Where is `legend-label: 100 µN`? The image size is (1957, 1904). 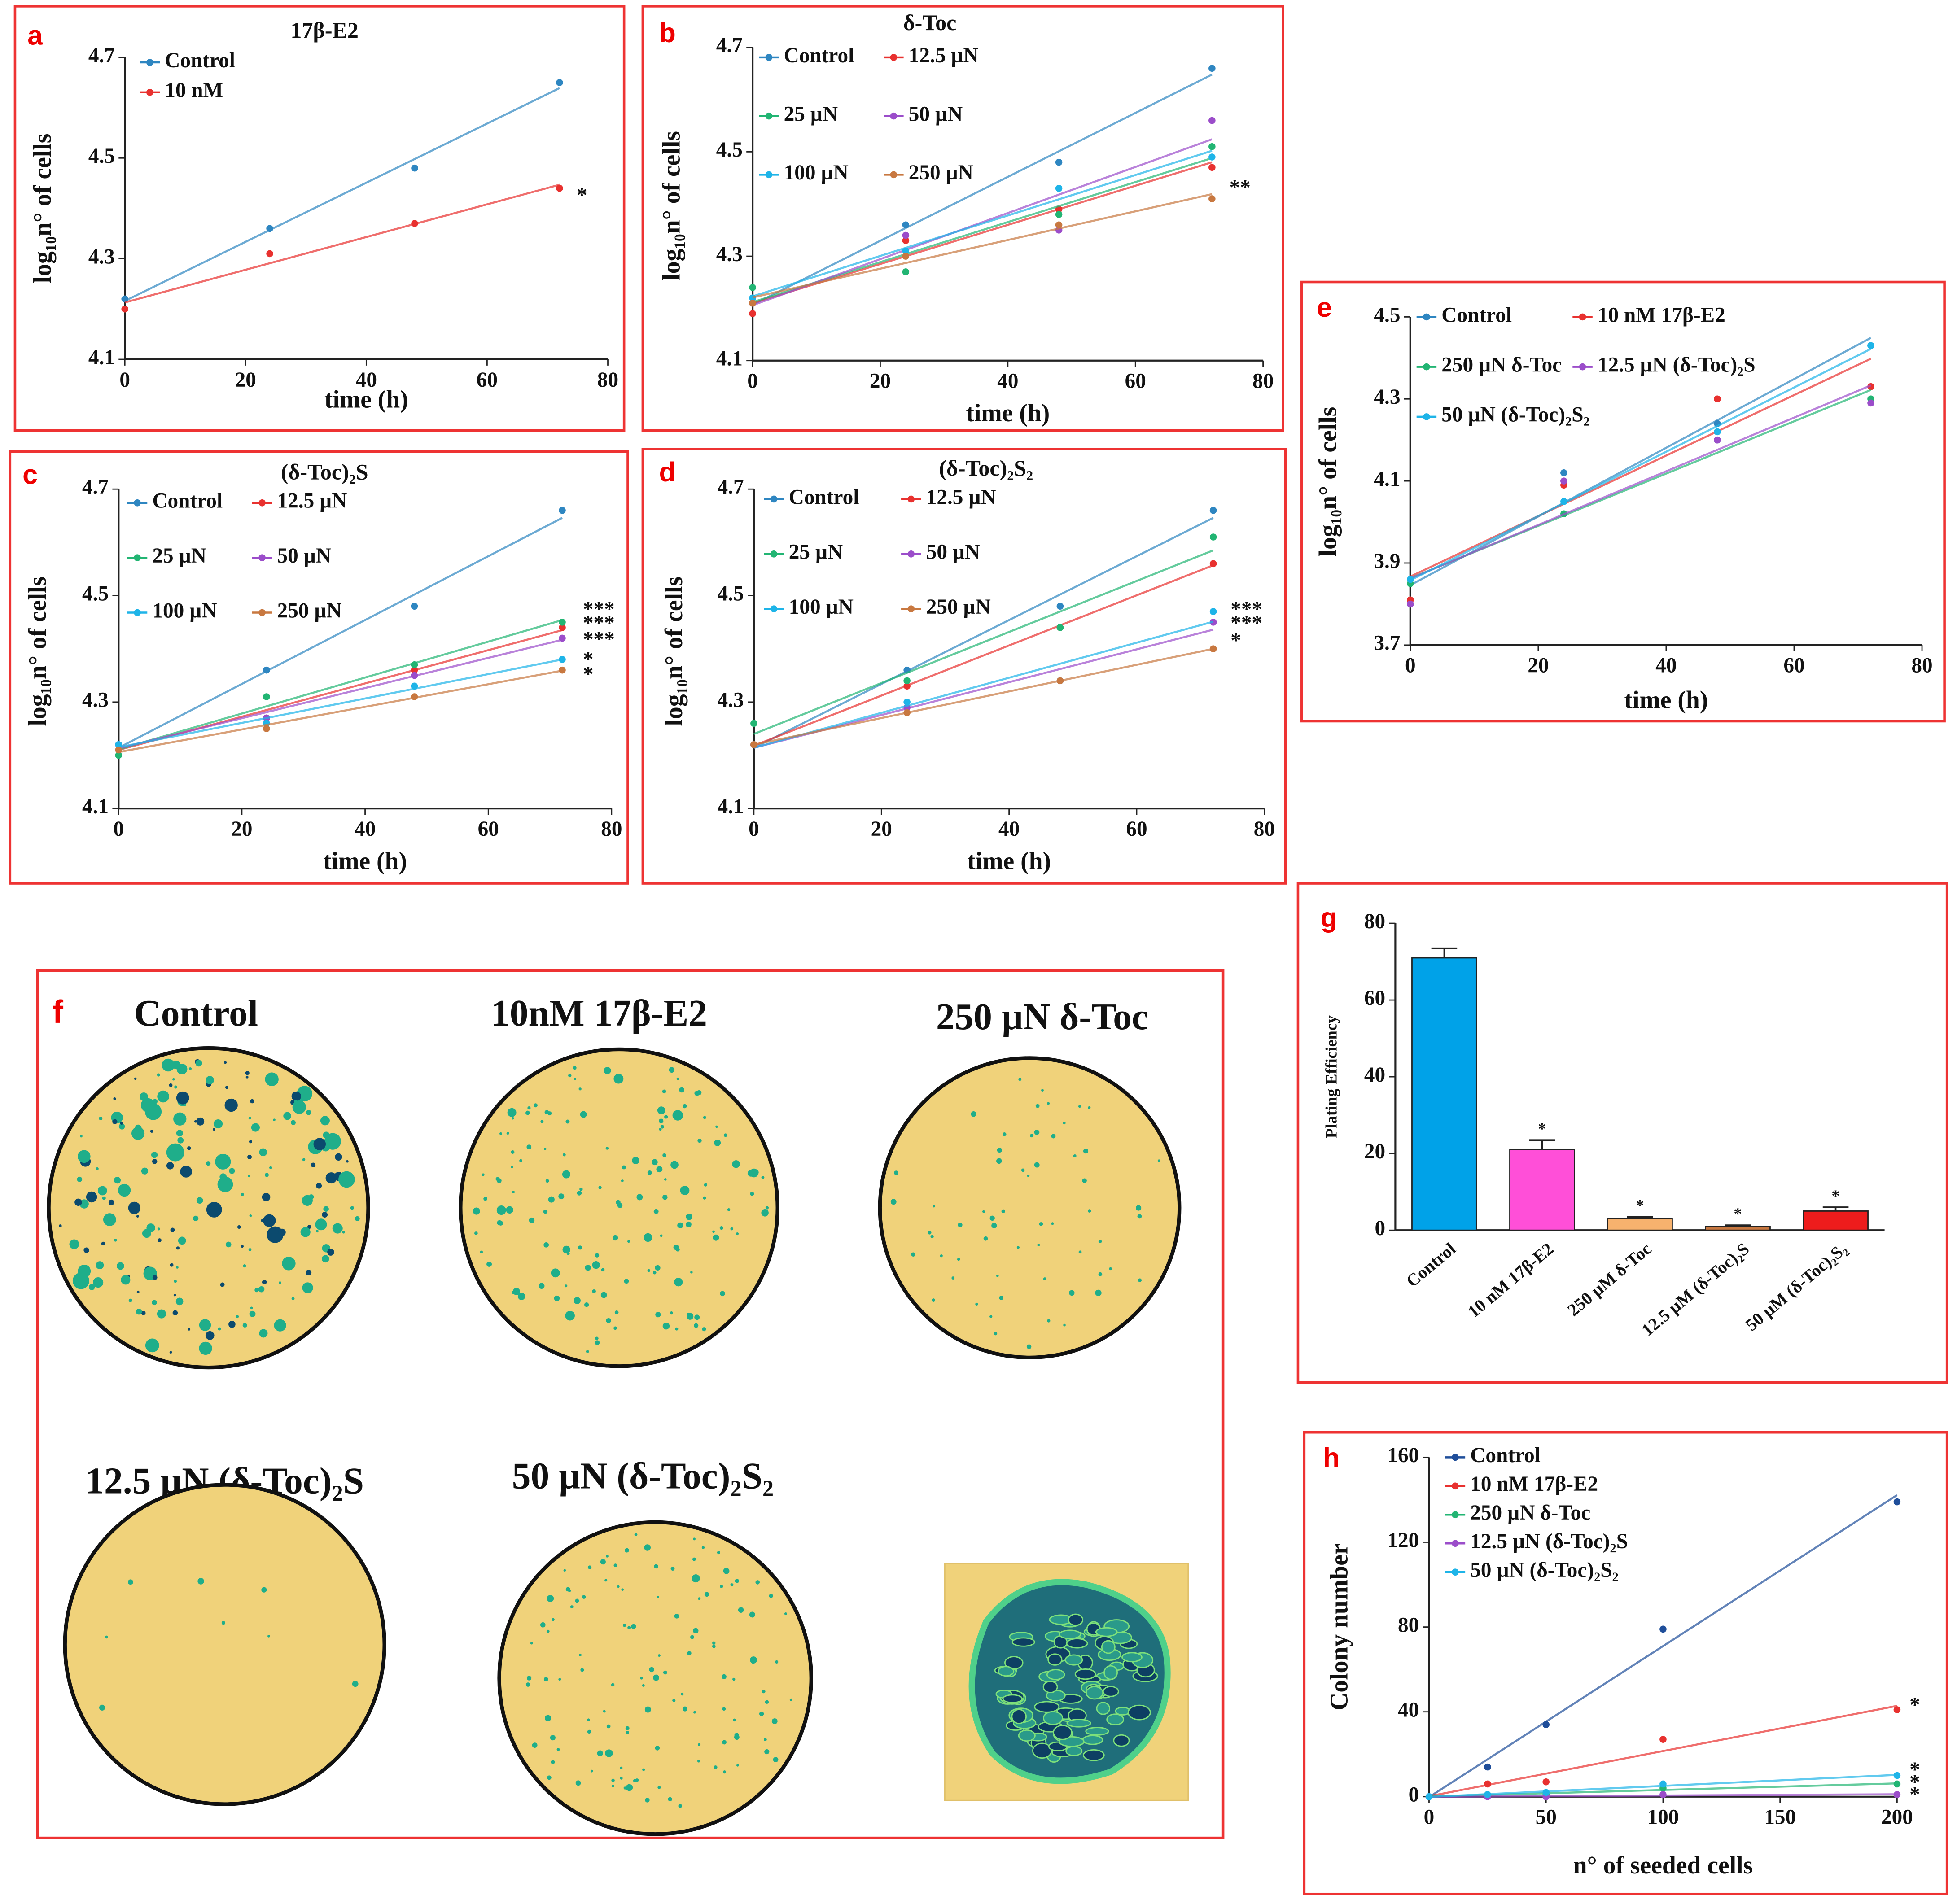
legend-label: 100 µN is located at coordinates (816, 173).